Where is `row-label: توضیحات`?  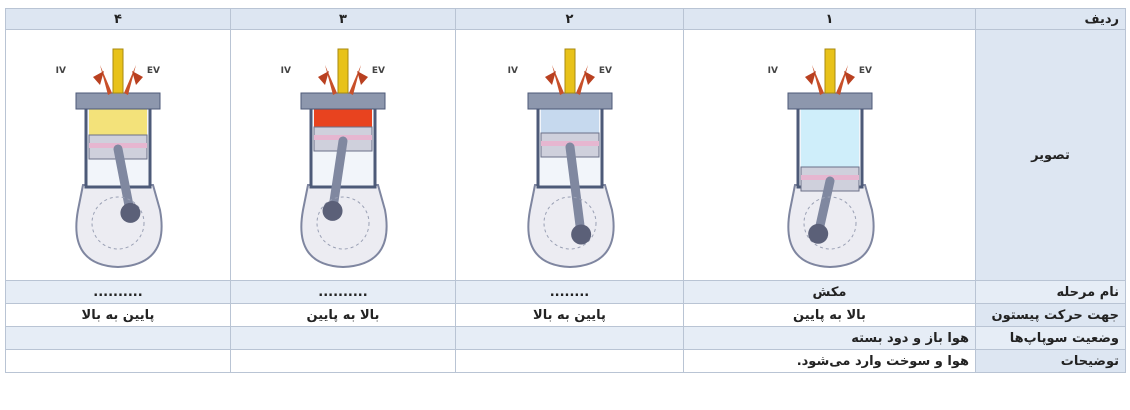
row-label: توضیحات is located at coordinates (1050, 361).